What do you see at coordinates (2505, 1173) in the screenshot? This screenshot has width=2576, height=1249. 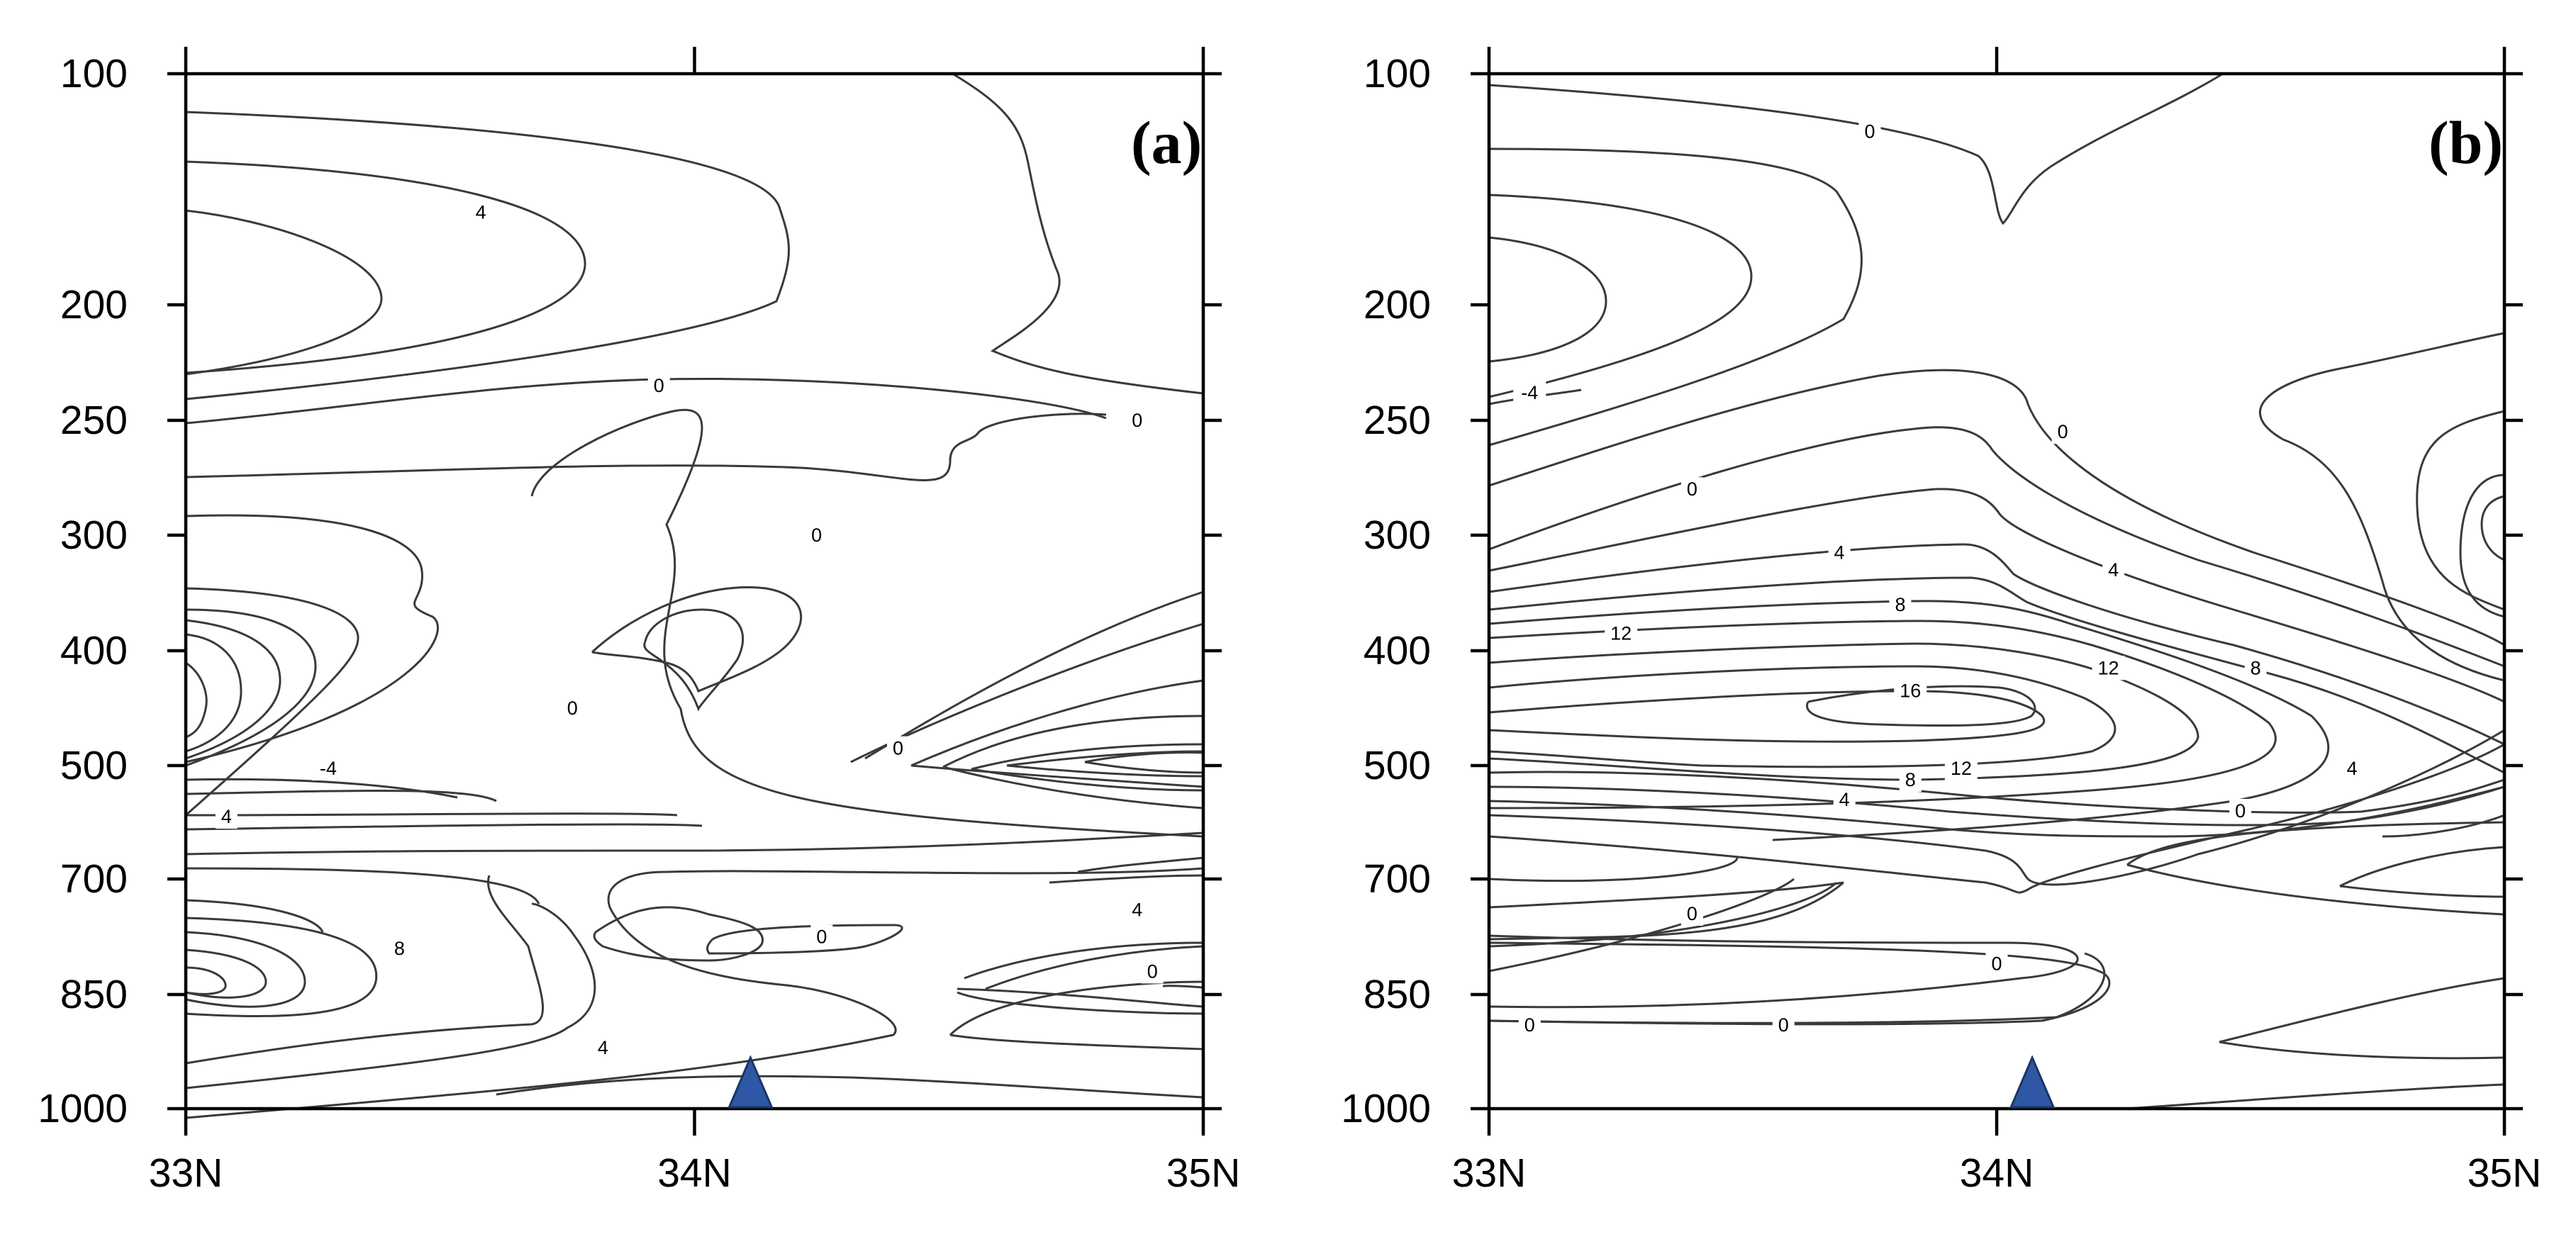 I see `x-tick-label: 35N` at bounding box center [2505, 1173].